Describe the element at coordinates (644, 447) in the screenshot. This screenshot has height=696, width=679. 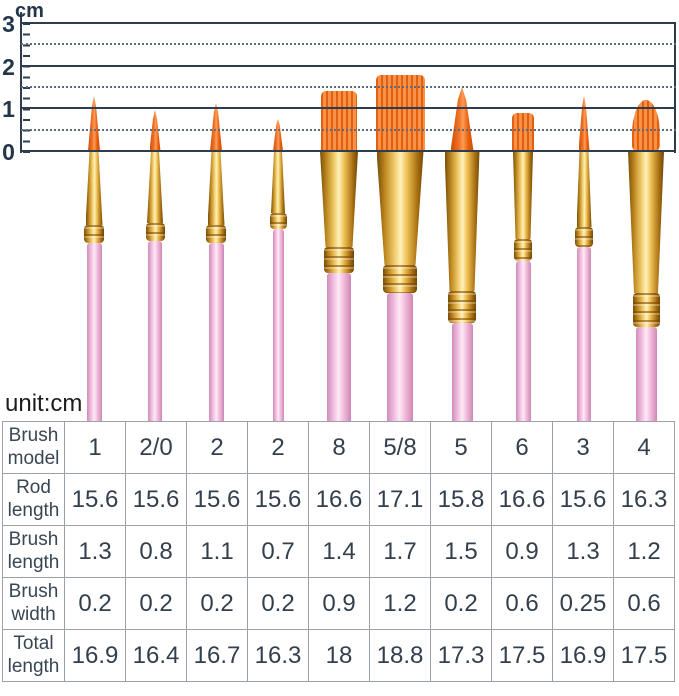
I see `table-cell: 4` at that location.